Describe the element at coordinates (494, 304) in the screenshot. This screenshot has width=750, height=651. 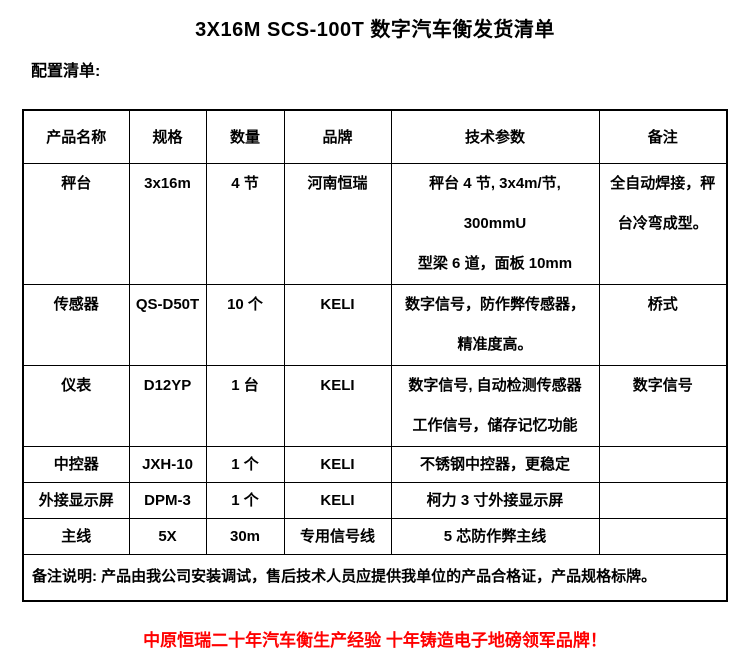
I see `tech-line: 数字信号，防作弊传感器，` at that location.